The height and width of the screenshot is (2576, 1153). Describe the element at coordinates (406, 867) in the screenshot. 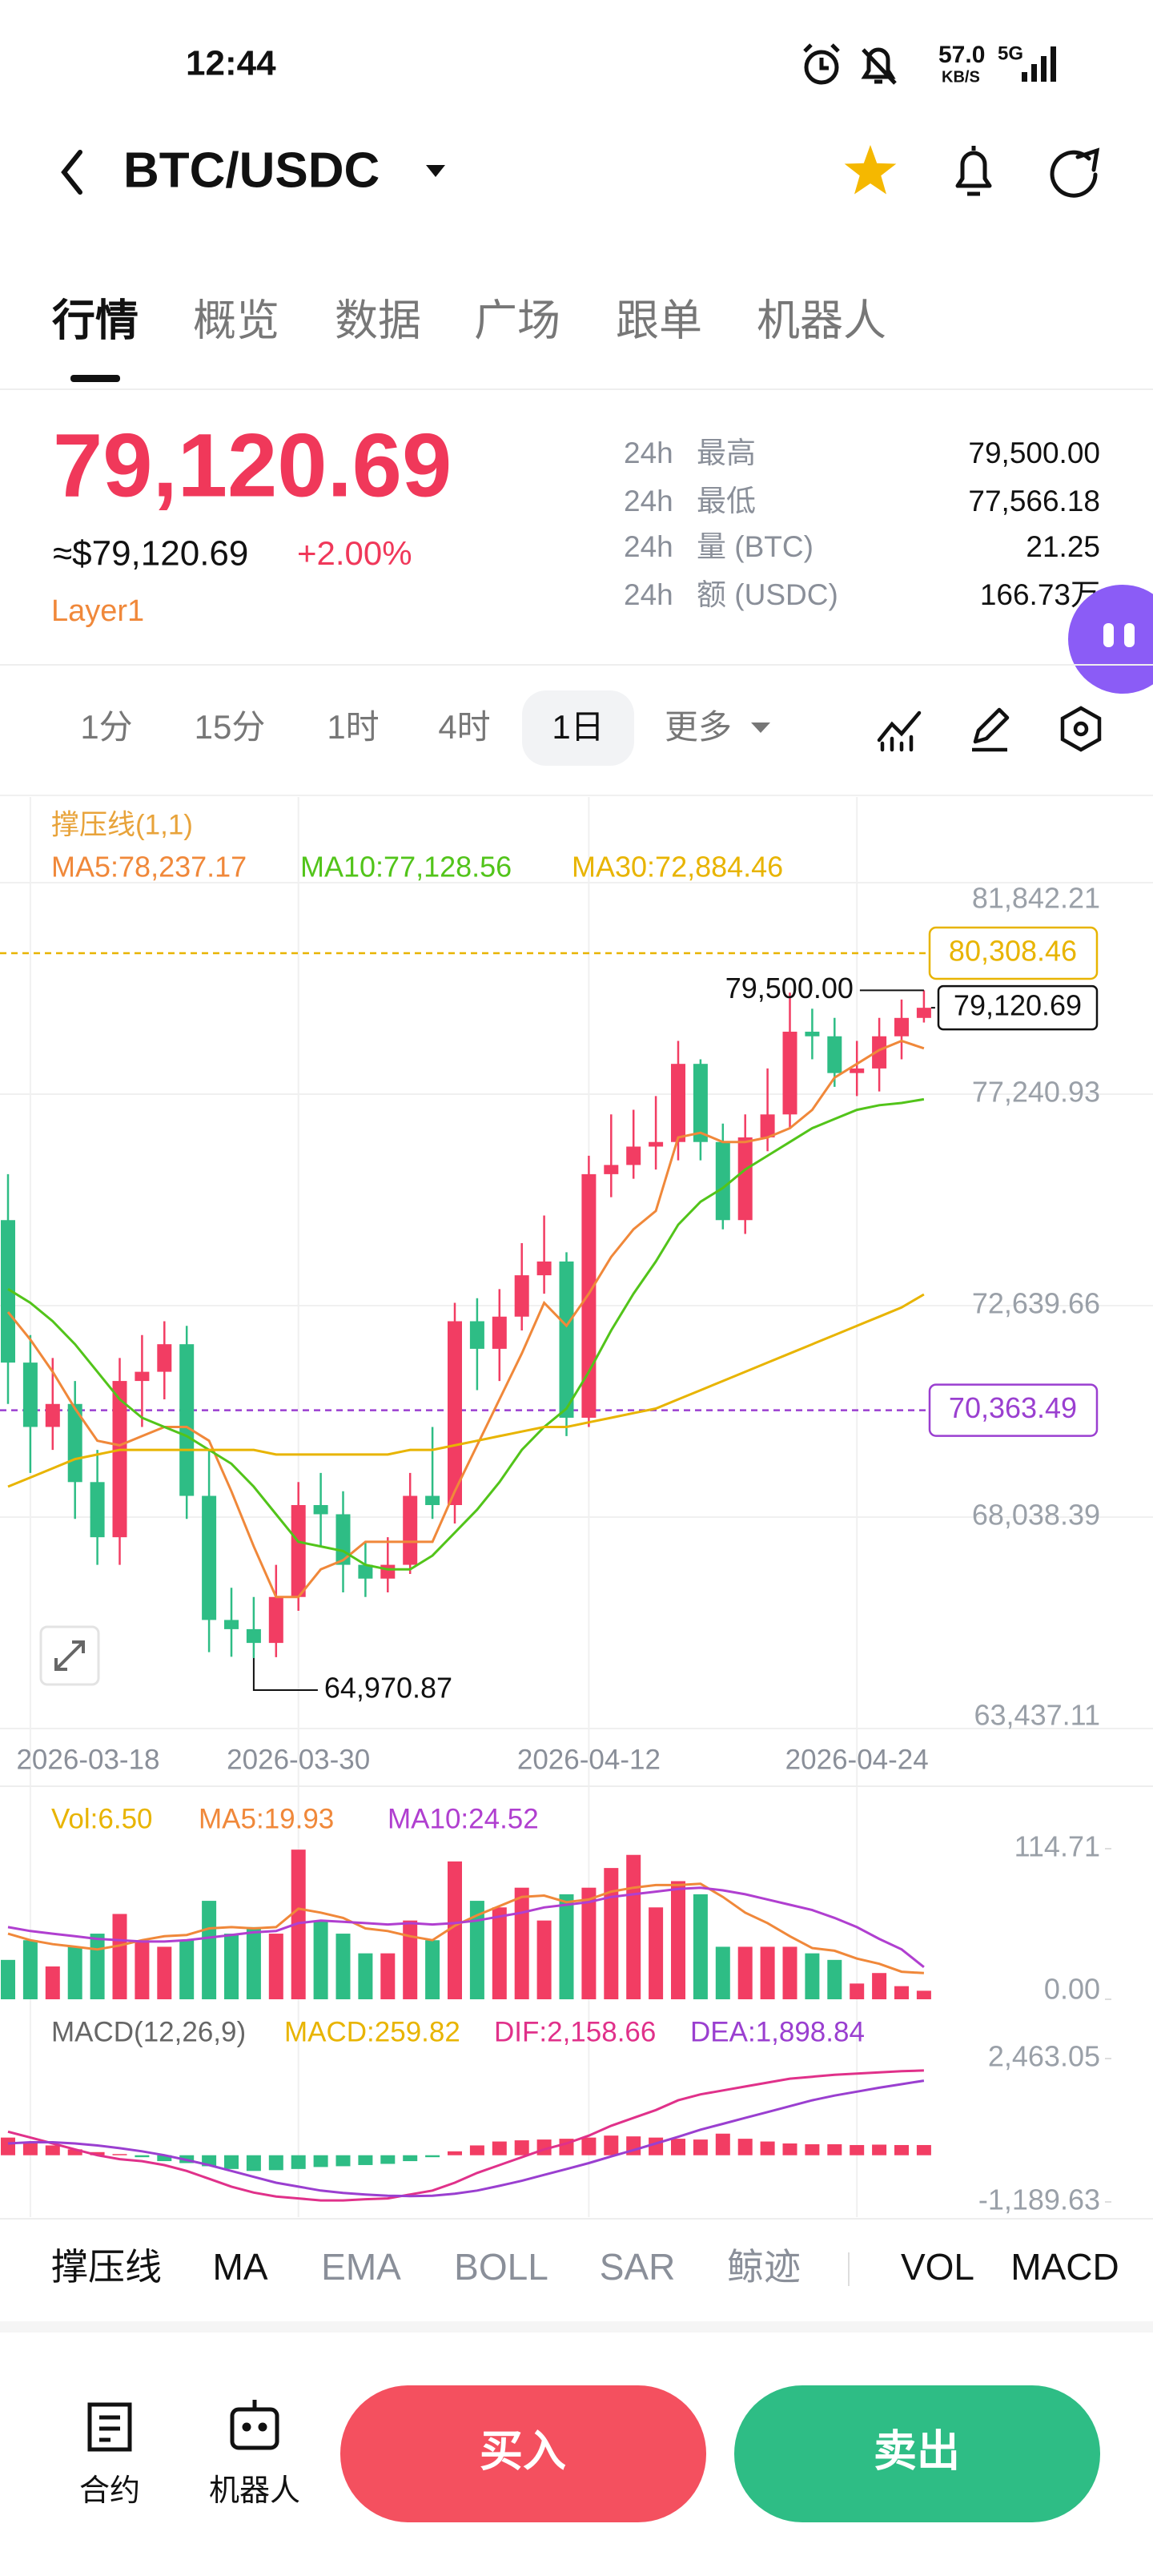

I see `legend-entry: MA10:77,128.56` at that location.